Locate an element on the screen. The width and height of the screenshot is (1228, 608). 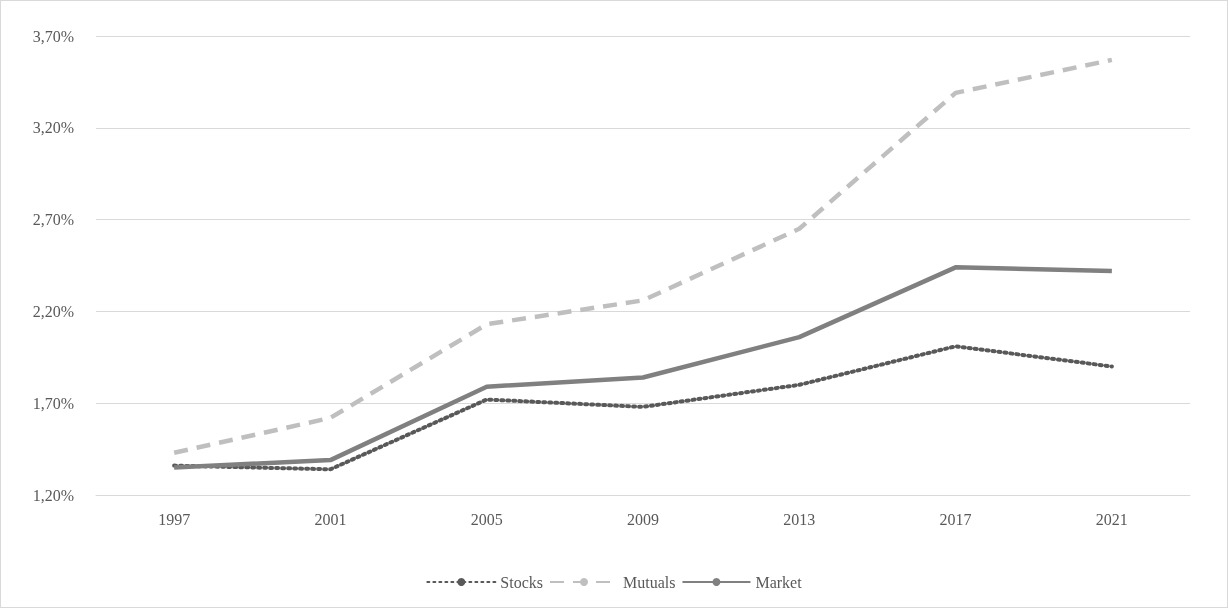
y-tick-label: 1,20% is located at coordinates (53, 495).